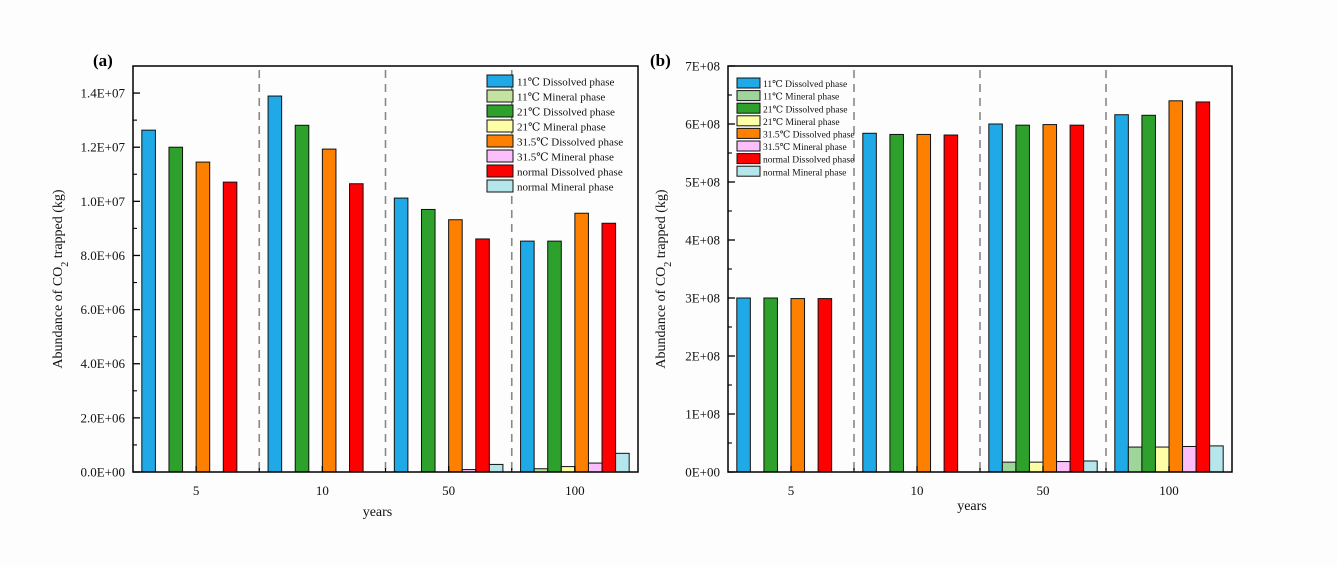 This screenshot has height=567, width=1337. Describe the element at coordinates (322, 490) in the screenshot. I see `x-tick-label: 10` at that location.